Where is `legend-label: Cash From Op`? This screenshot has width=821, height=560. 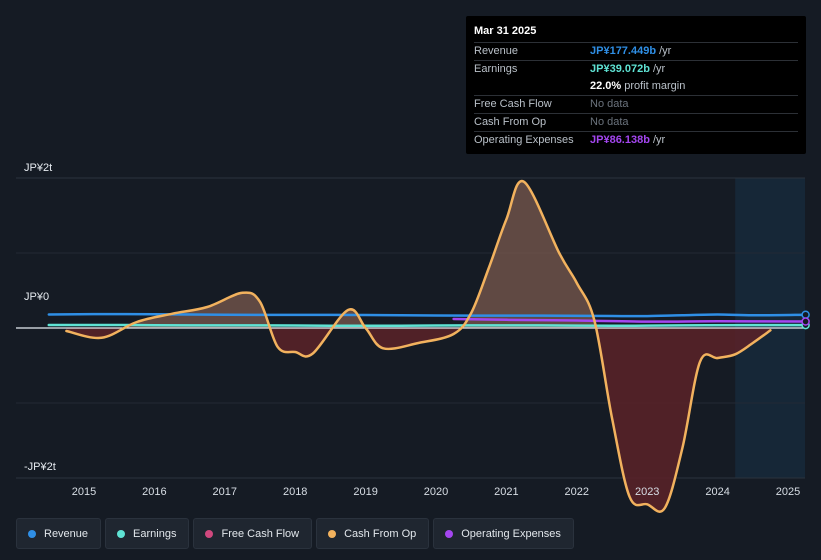 legend-label: Cash From Op is located at coordinates (380, 533).